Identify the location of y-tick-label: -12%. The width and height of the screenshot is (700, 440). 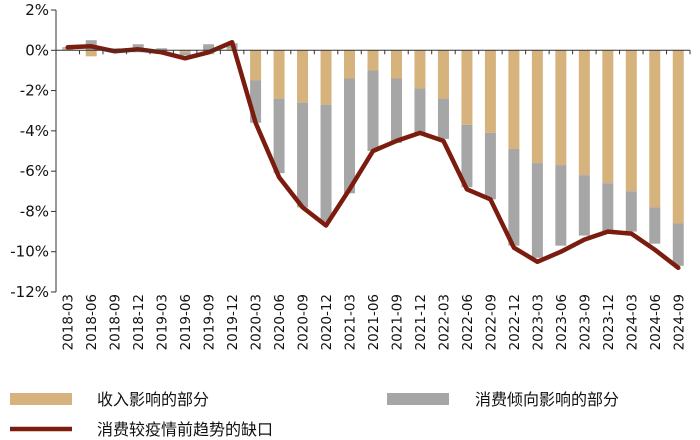
(29, 292).